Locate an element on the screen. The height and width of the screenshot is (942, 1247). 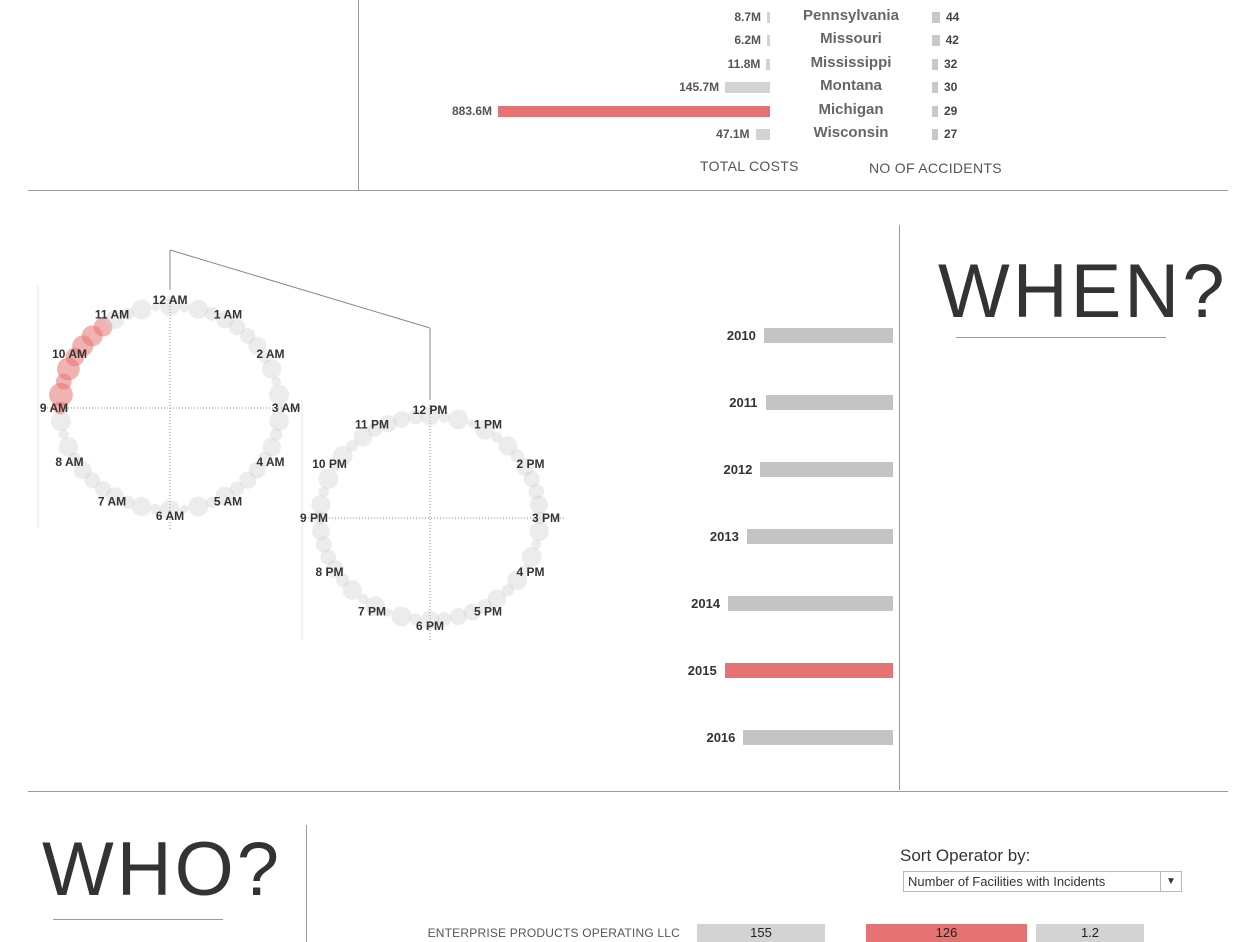
operator-name: ENTERPRISE PRODUCTS OPERATING LLC is located at coordinates (553, 933).